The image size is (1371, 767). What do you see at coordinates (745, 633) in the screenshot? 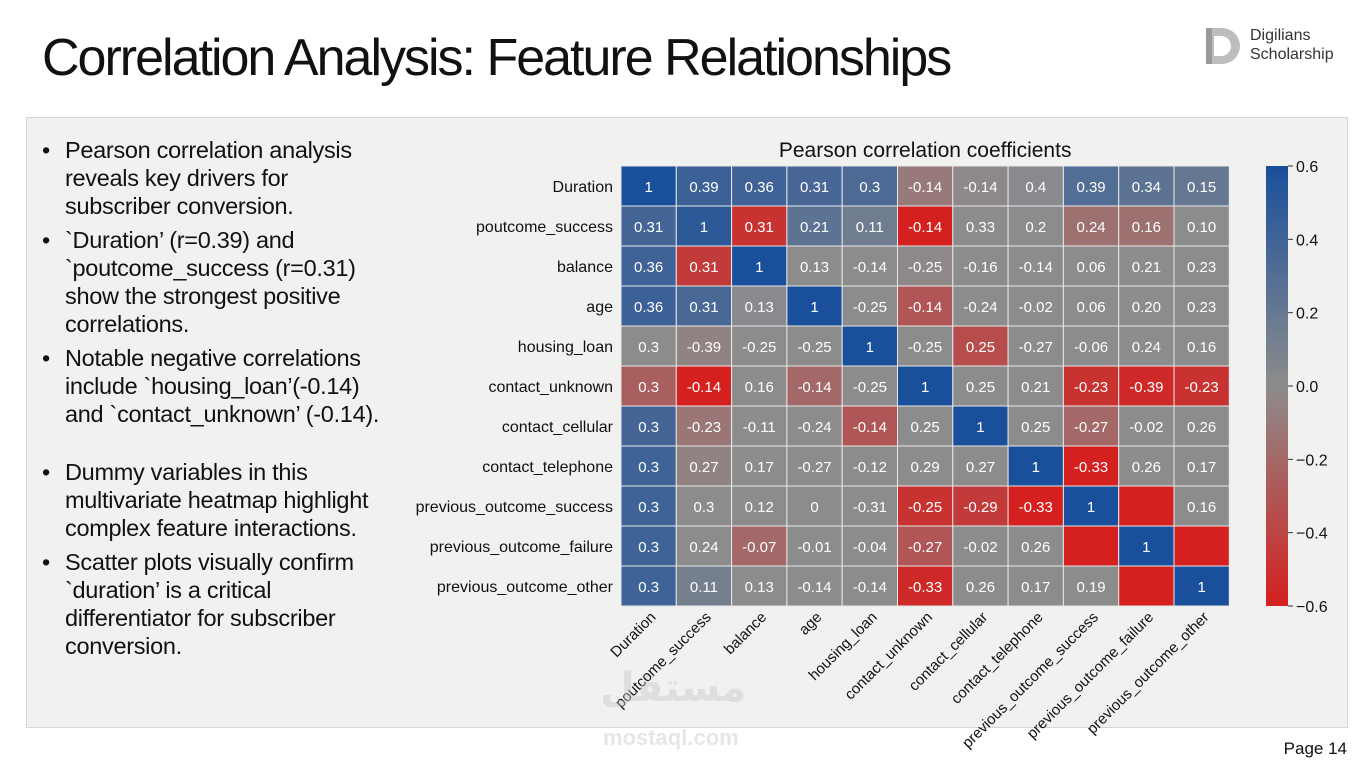
I see `column-label: balance` at bounding box center [745, 633].